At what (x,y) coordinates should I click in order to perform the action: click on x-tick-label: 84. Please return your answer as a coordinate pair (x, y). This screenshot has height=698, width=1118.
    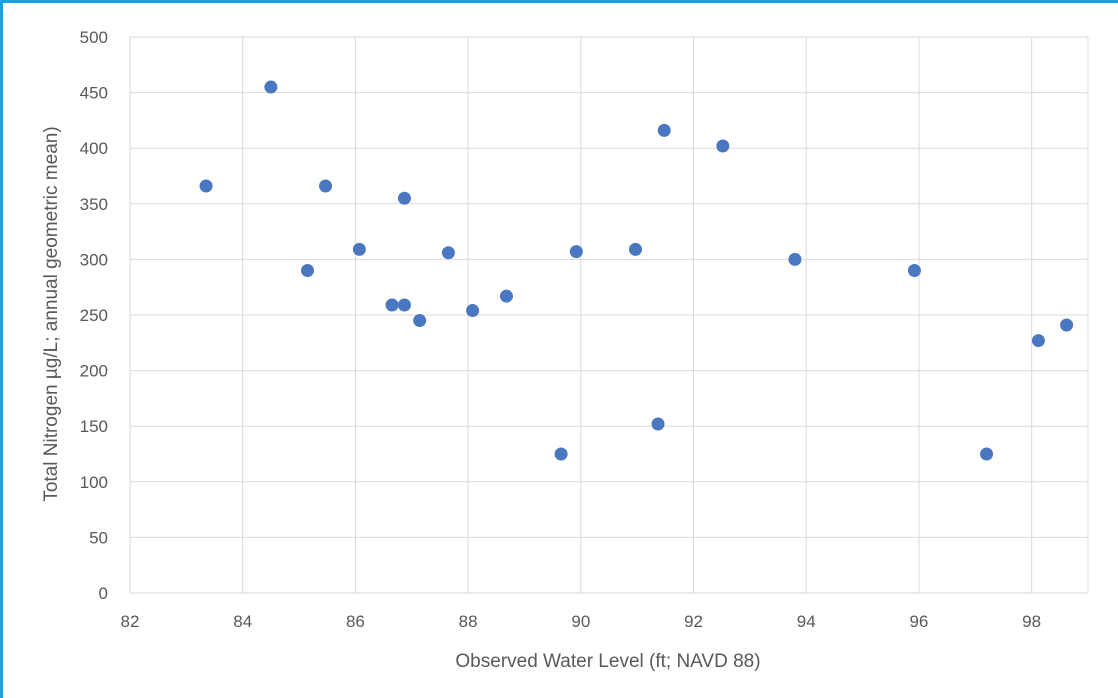
    Looking at the image, I should click on (242, 621).